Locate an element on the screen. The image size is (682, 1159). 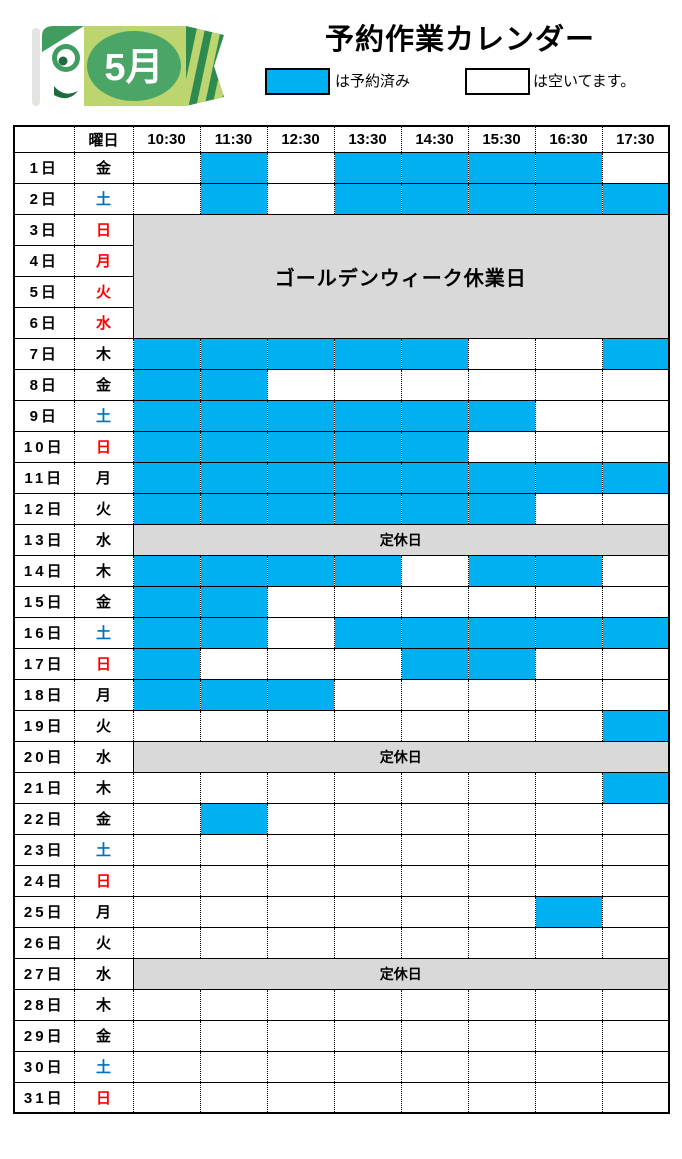
day-label-6: 6日 is located at coordinates (43, 322).